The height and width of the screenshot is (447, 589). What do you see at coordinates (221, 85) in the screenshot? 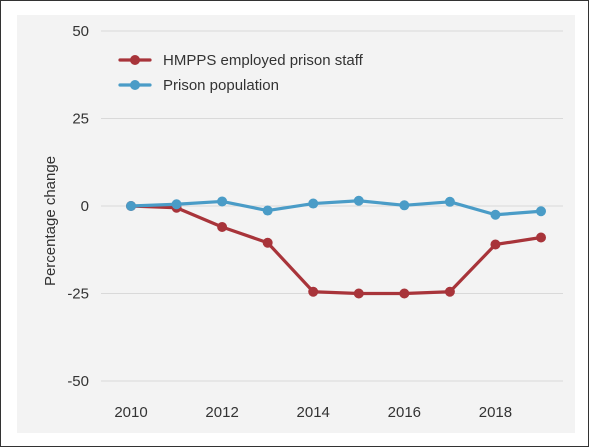
I see `legend-label: Prison population` at bounding box center [221, 85].